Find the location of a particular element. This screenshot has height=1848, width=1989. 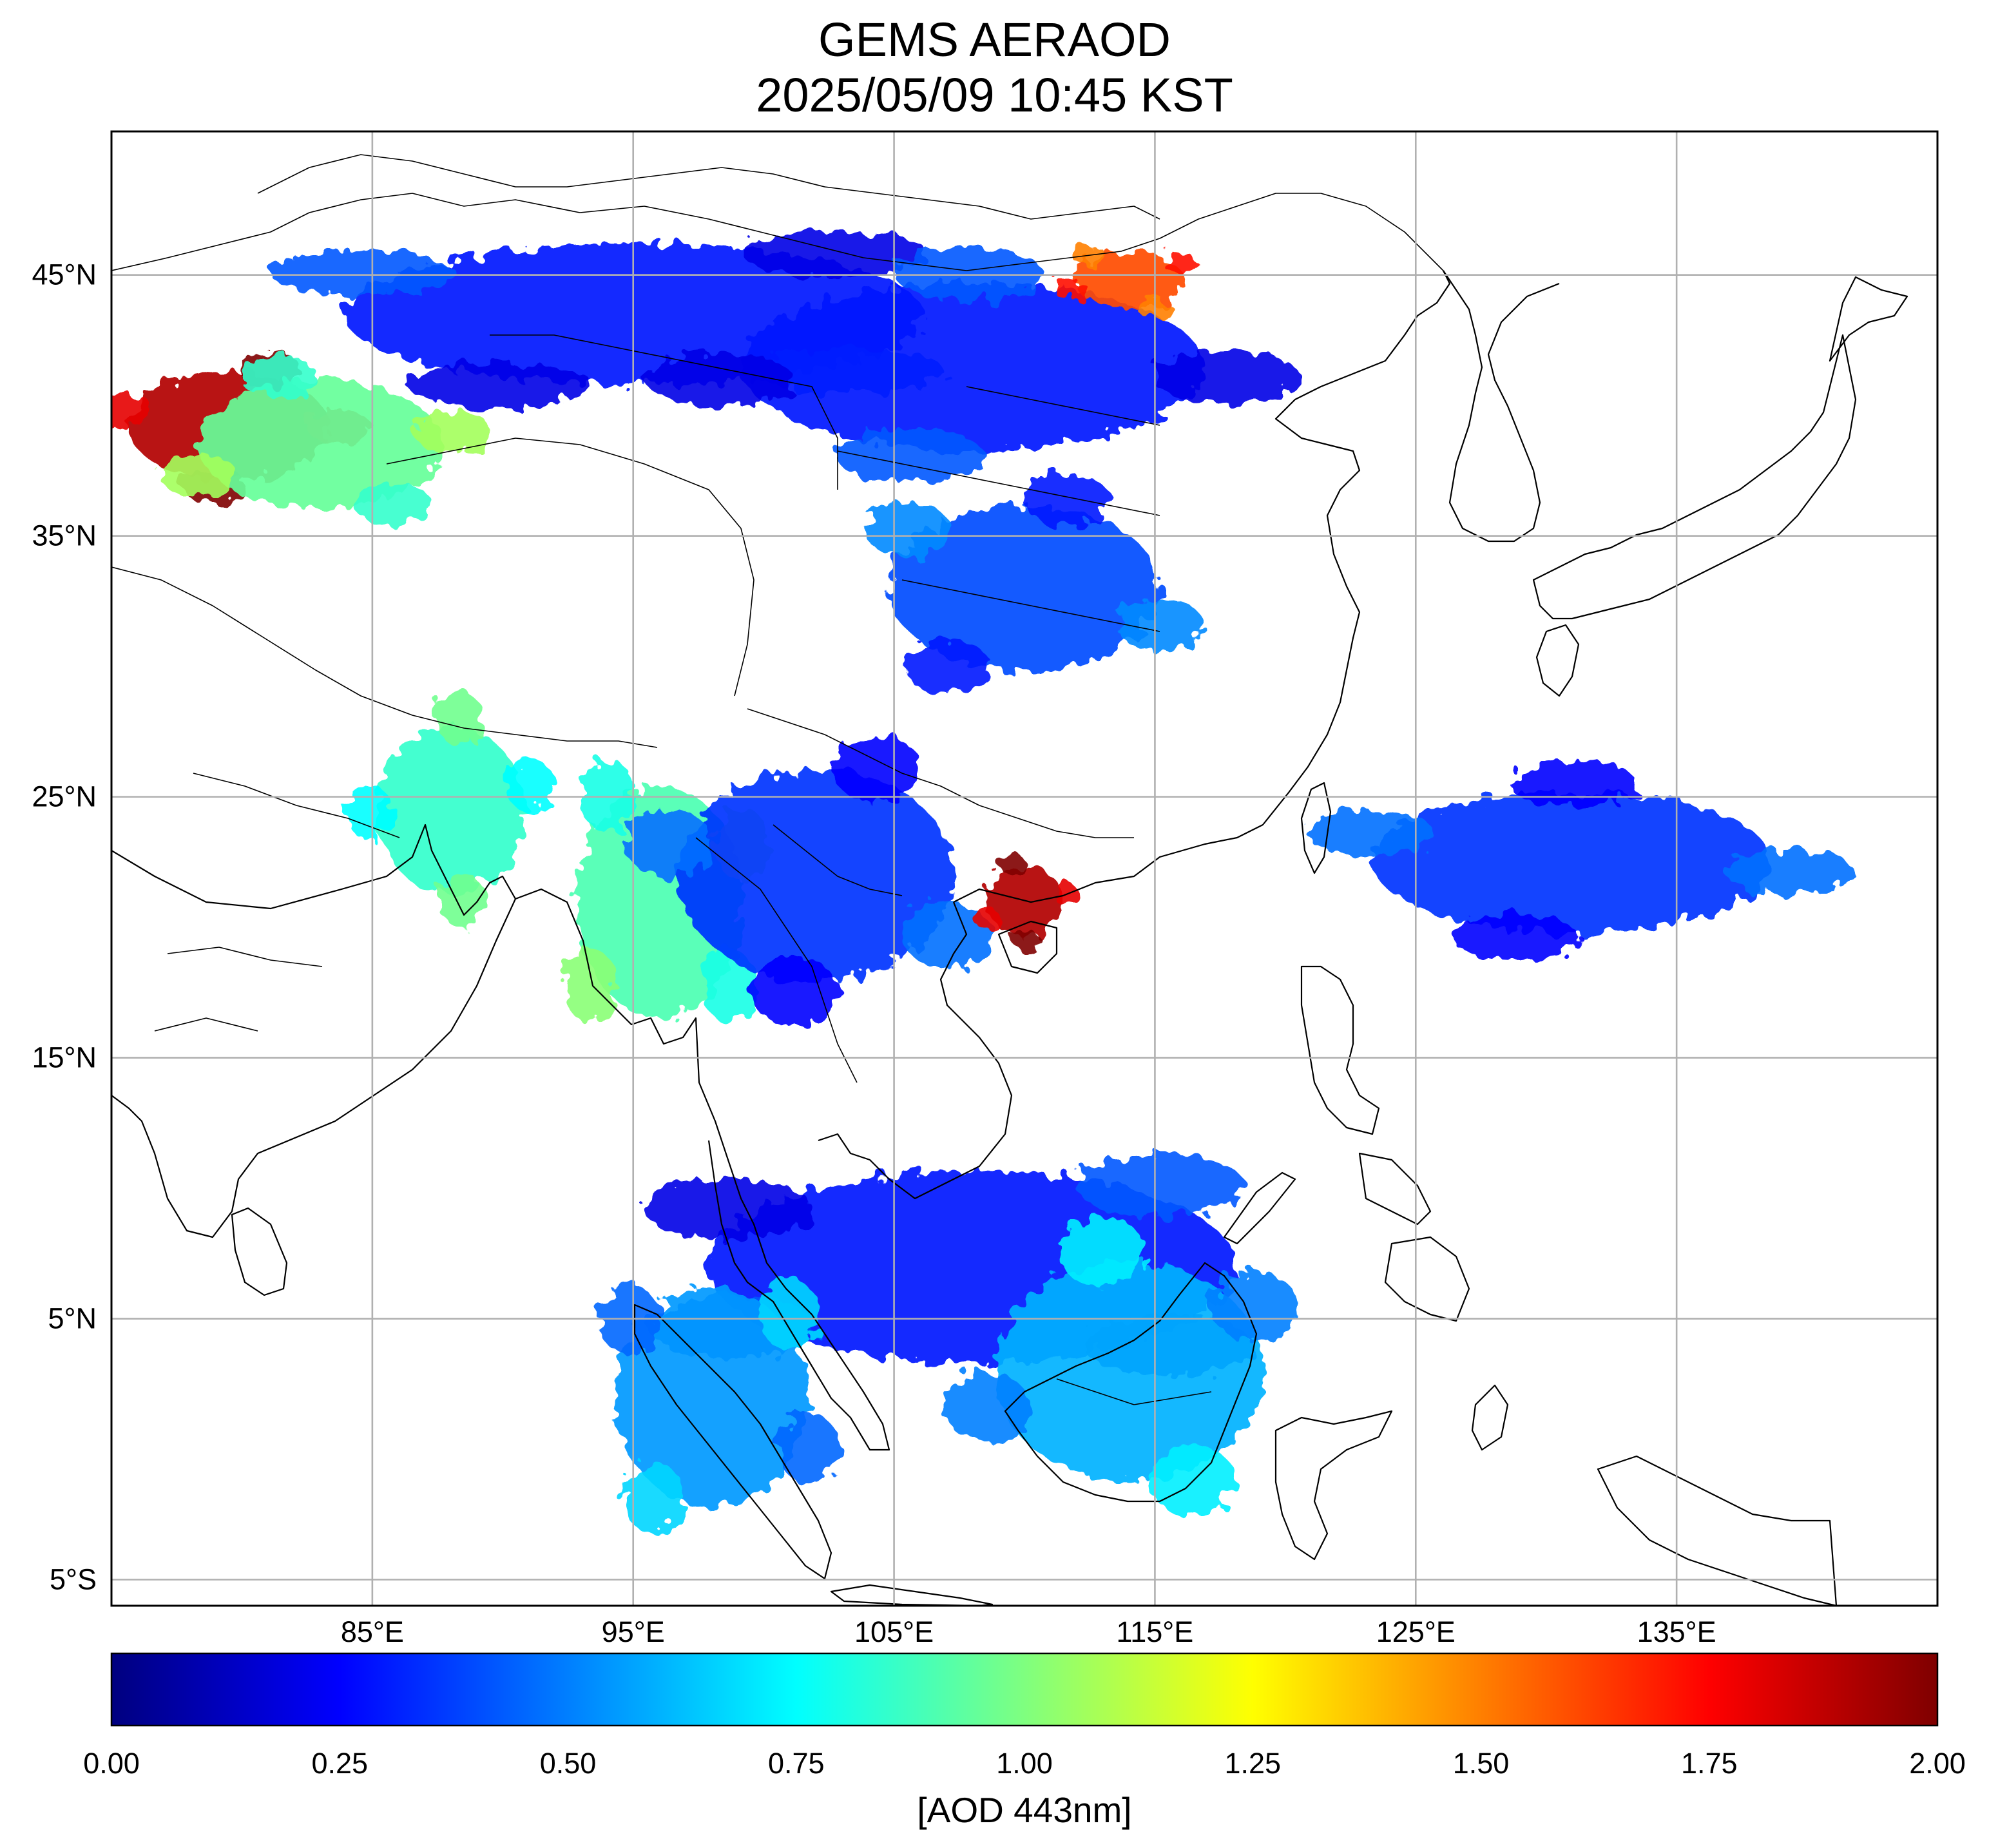

coastline-borneo is located at coordinates (1131, 1383).